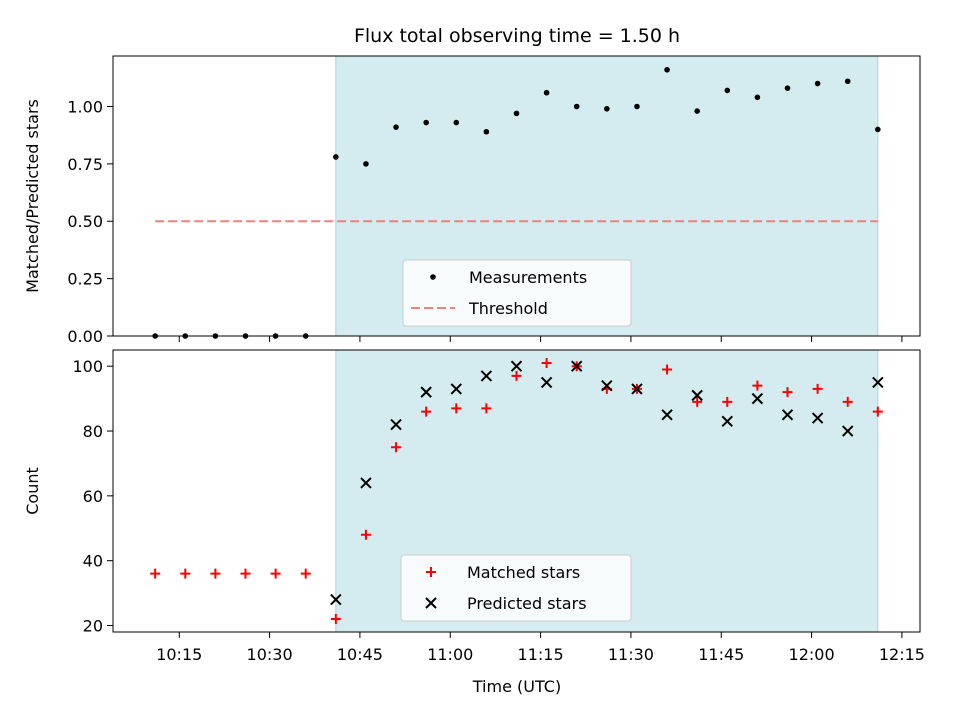  Describe the element at coordinates (508, 308) in the screenshot. I see `legend-label: Threshold` at that location.